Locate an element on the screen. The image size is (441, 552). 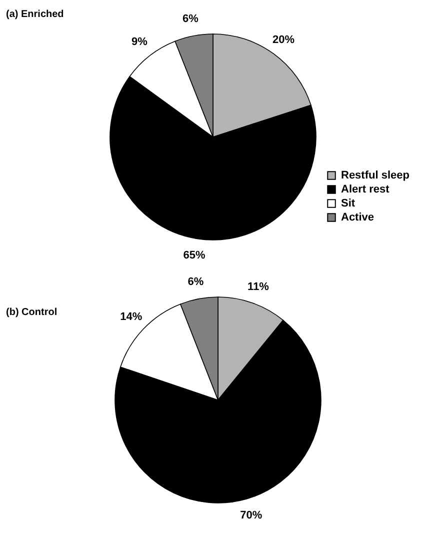
data-label: 11% is located at coordinates (259, 286).